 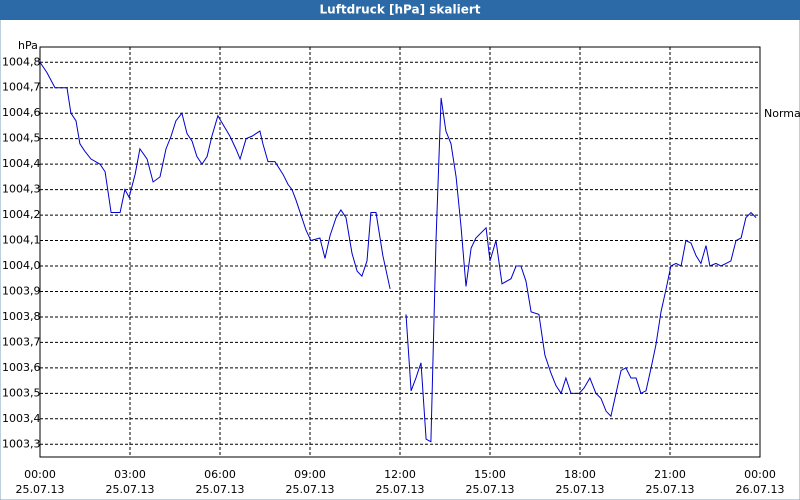 I want to click on y-tick-label: 1004,6, so click(x=21, y=112).